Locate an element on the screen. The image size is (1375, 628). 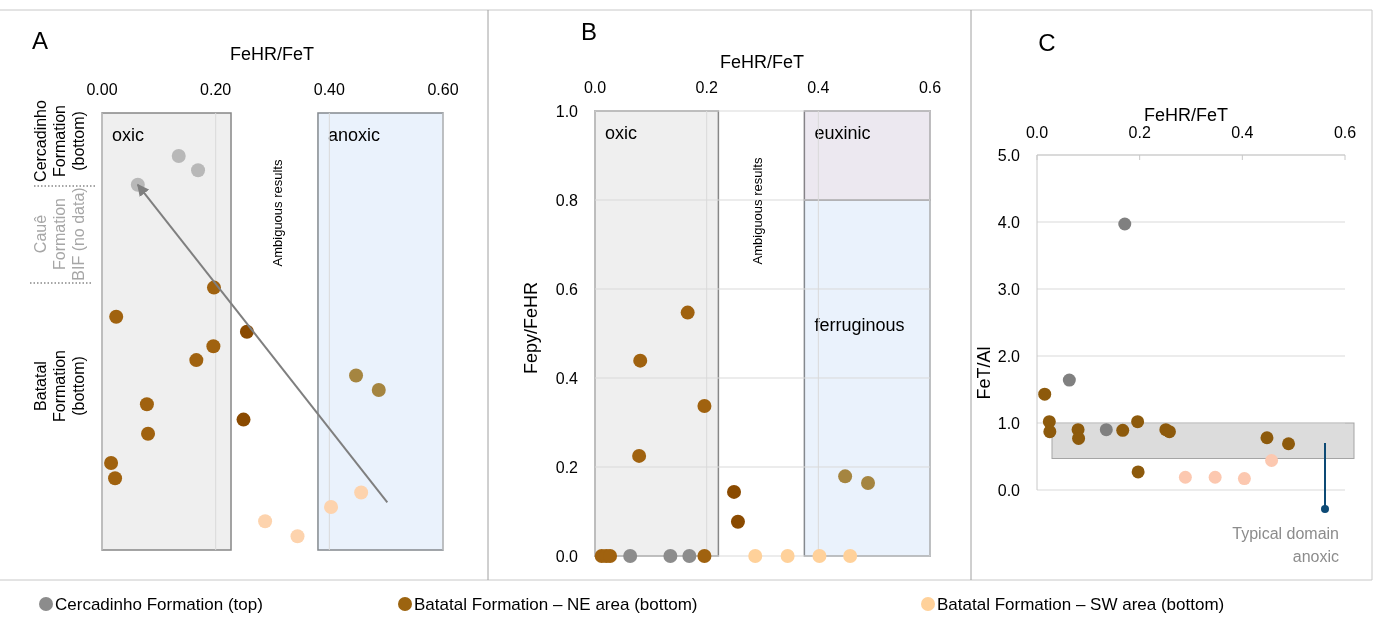
y-tick-label: 4.0 is located at coordinates (1009, 222).